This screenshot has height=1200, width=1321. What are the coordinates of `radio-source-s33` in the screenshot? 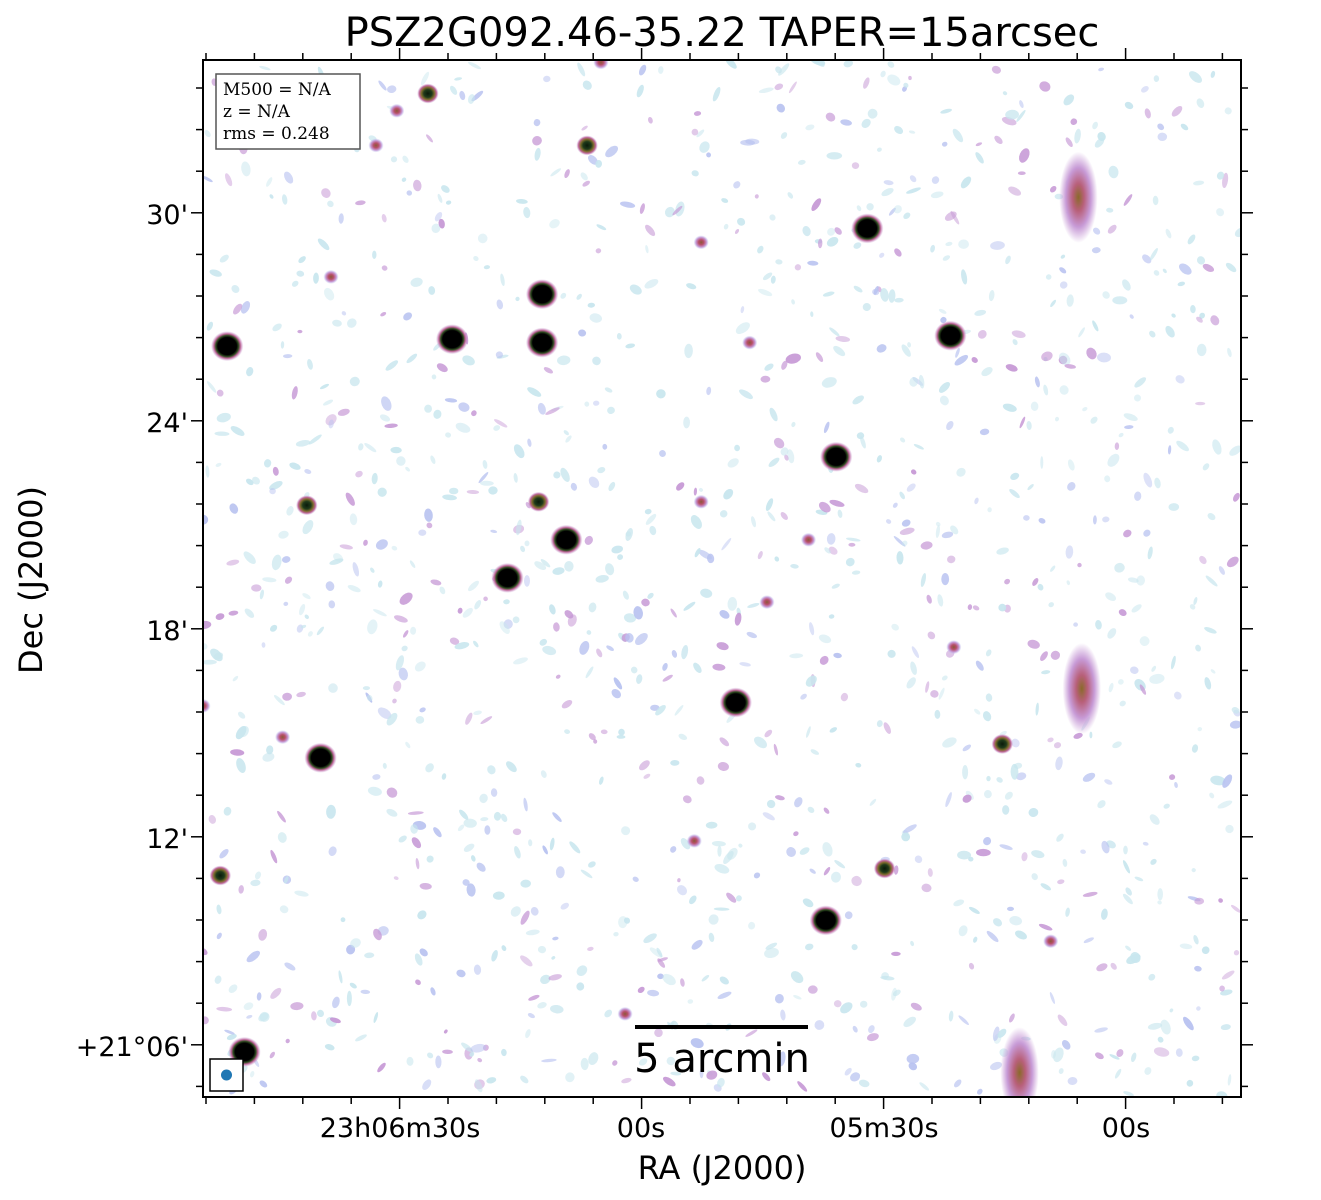 It's located at (283, 737).